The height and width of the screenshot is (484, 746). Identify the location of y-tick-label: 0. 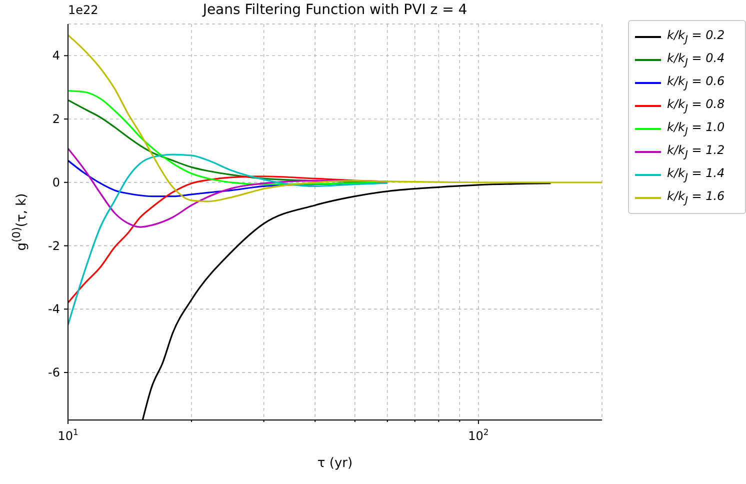
(56, 182).